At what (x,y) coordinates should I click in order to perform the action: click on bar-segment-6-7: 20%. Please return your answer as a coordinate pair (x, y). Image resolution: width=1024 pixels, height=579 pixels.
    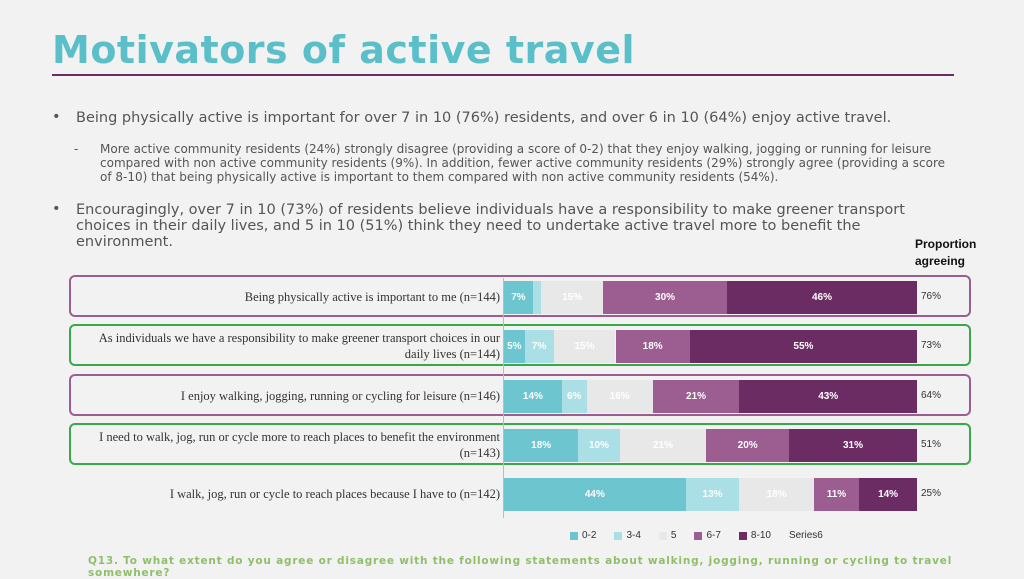
    Looking at the image, I should click on (747, 445).